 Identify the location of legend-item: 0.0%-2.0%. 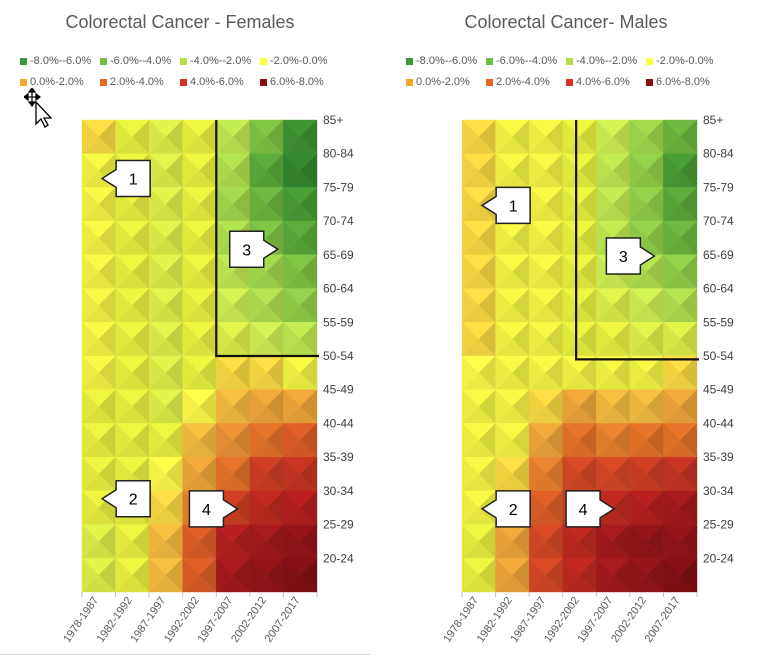
(446, 82).